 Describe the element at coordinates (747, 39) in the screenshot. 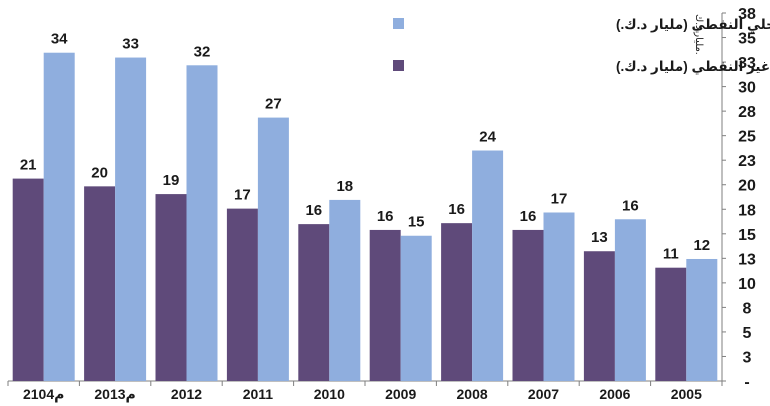

I see `y-tick-label: 35` at that location.